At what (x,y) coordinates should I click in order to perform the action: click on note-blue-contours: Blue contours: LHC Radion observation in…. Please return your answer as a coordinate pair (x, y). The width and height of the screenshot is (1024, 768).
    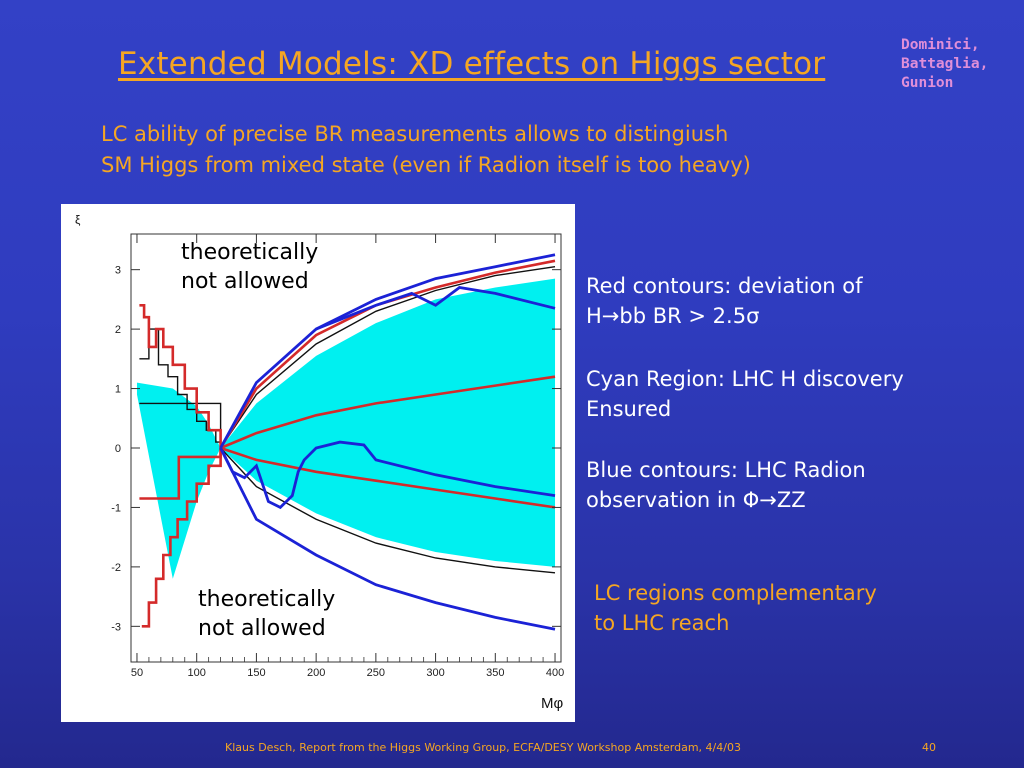
    Looking at the image, I should click on (726, 485).